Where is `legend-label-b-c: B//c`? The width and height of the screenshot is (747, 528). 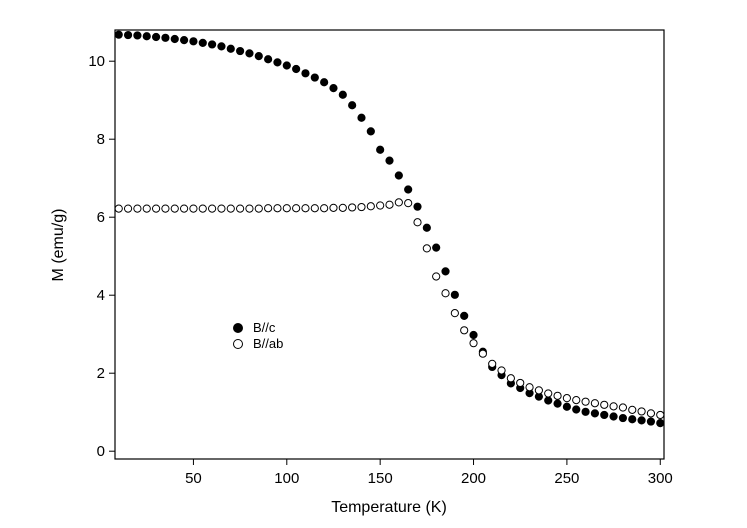
legend-label-b-c: B//c is located at coordinates (264, 327).